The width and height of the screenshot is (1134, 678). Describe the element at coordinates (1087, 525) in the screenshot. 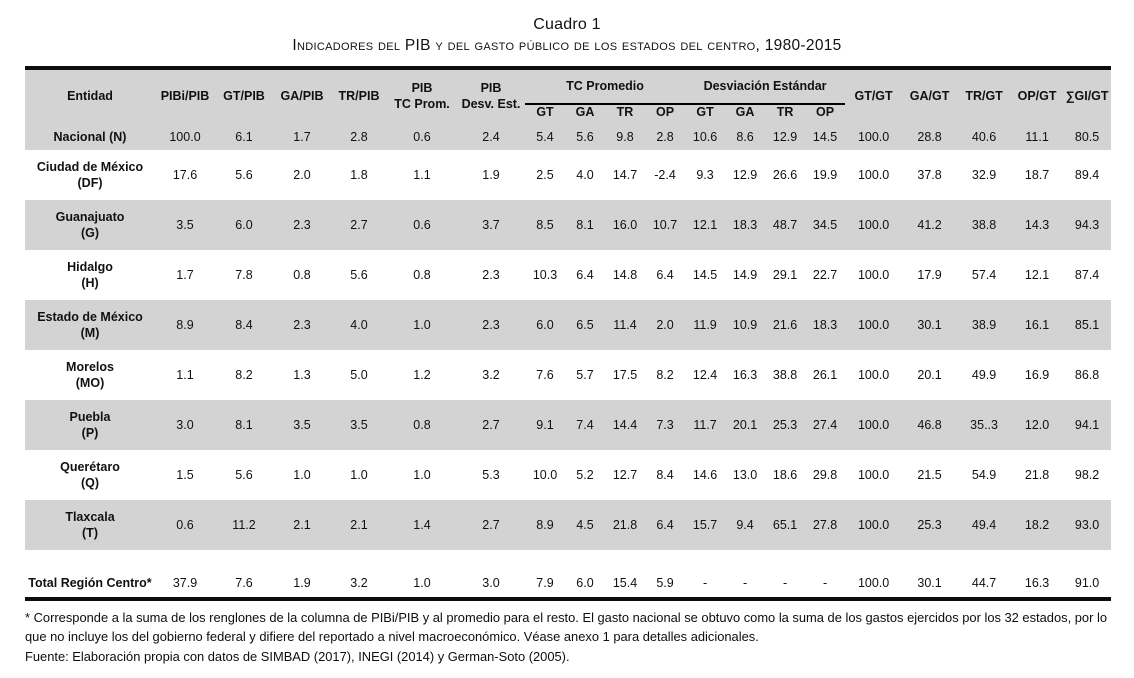

I see `value-cell: 93.0` at that location.